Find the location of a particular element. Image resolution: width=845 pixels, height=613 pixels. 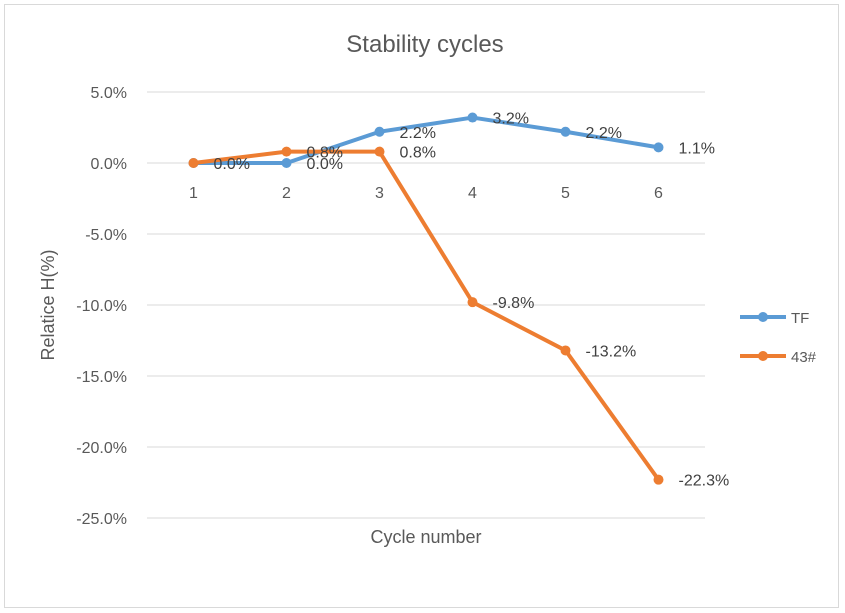

x-tick-label: 1 is located at coordinates (193, 193).